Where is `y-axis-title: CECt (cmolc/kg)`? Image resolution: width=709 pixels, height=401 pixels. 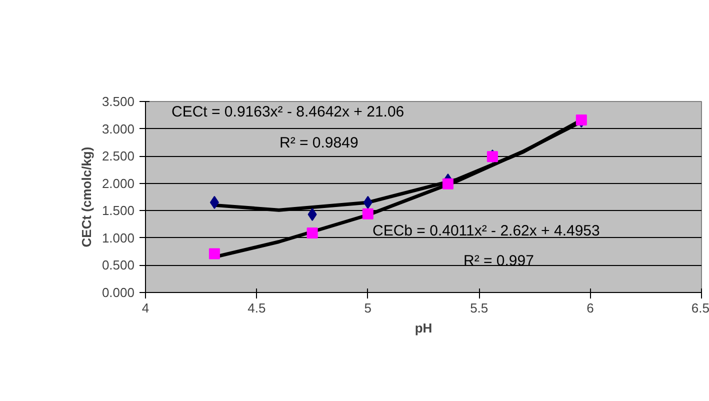 y-axis-title: CECt (cmolc/kg) is located at coordinates (86, 197).